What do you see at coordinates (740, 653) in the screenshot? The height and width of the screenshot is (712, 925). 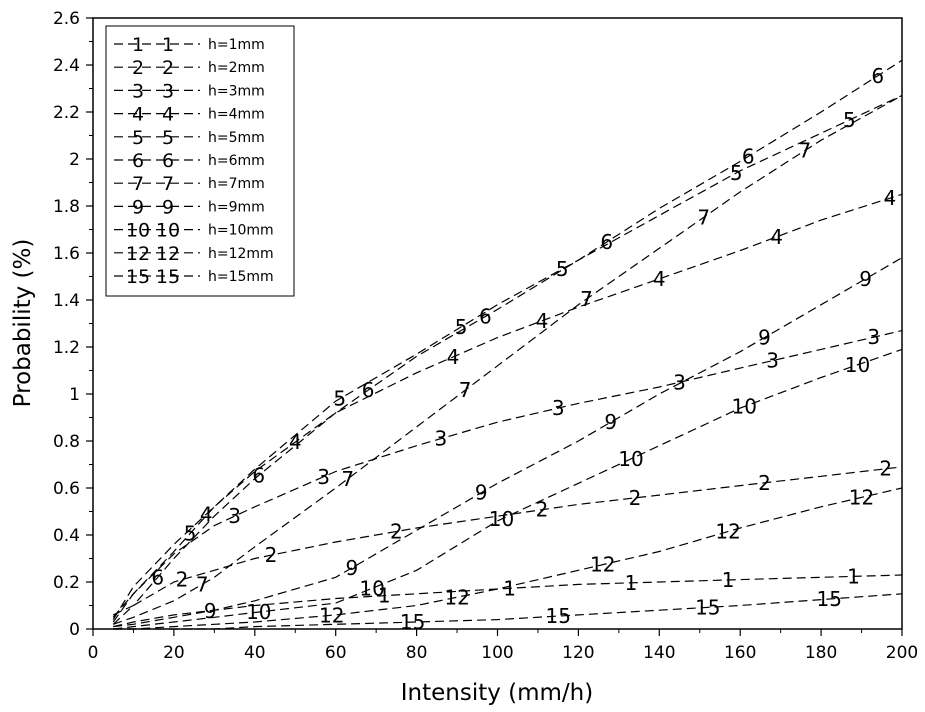 I see `x-tick-label: 160` at bounding box center [740, 653].